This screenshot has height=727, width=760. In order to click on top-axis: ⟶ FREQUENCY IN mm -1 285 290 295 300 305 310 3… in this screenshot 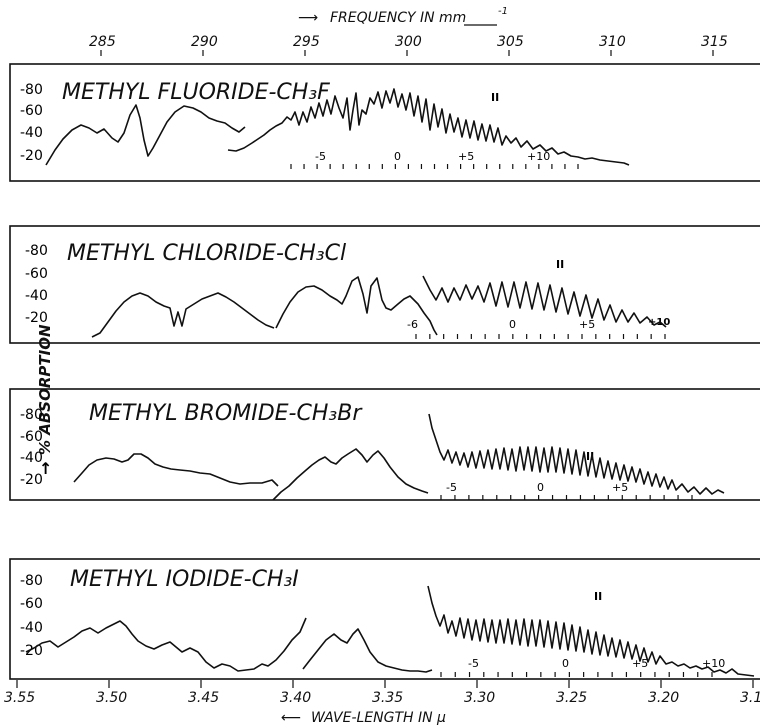, I will do `click(408, 31)`.